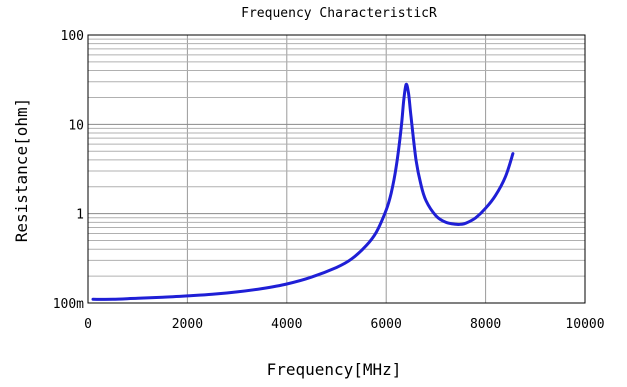  Describe the element at coordinates (485, 324) in the screenshot. I see `x-tick-label: 8000` at that location.